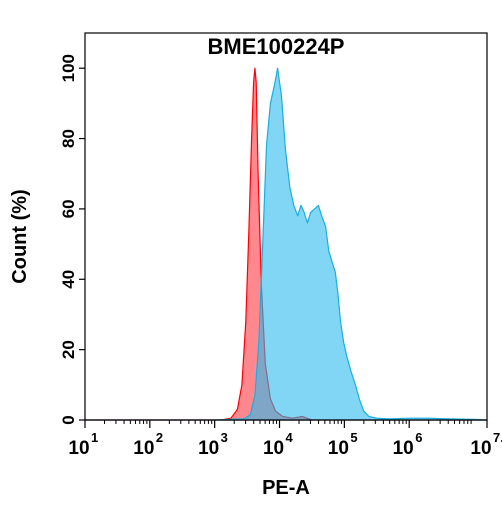  Describe the element at coordinates (418, 437) in the screenshot. I see `x-tick-exponent: 6` at that location.